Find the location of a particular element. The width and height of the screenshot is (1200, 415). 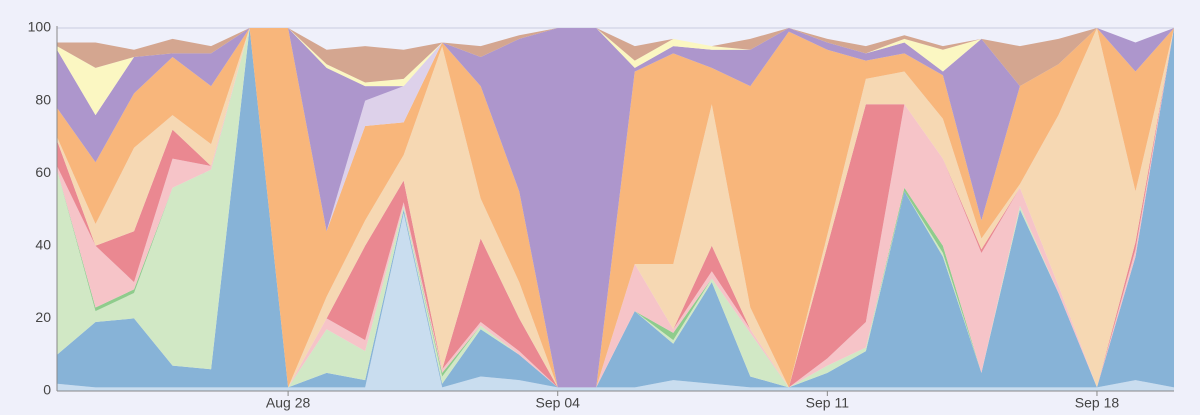

y-tick-label: 20 is located at coordinates (43, 317).